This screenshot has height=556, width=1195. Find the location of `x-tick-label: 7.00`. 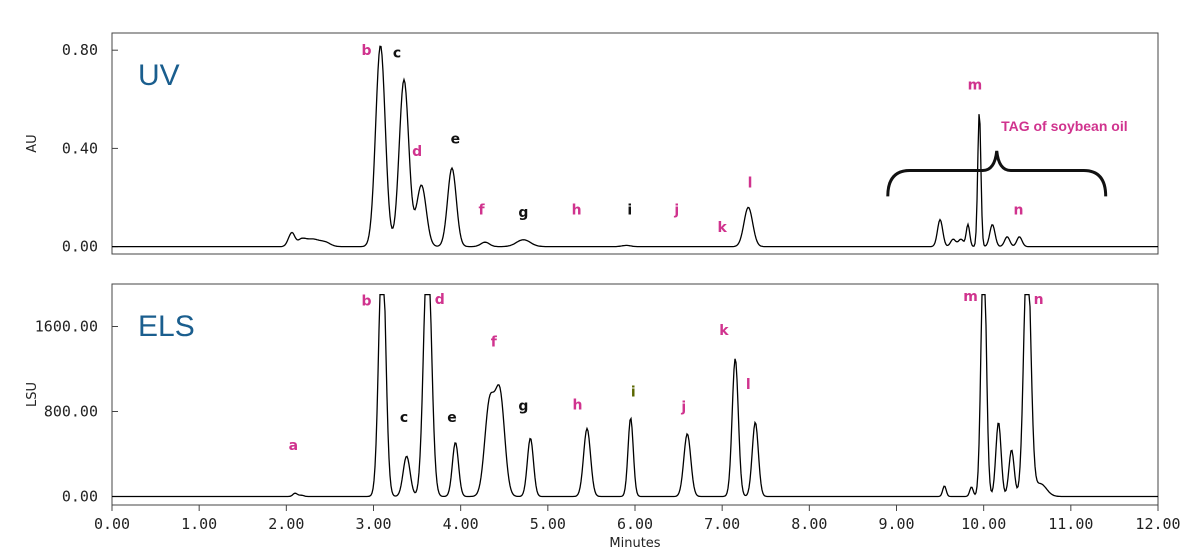

x-tick-label: 7.00 is located at coordinates (722, 524).